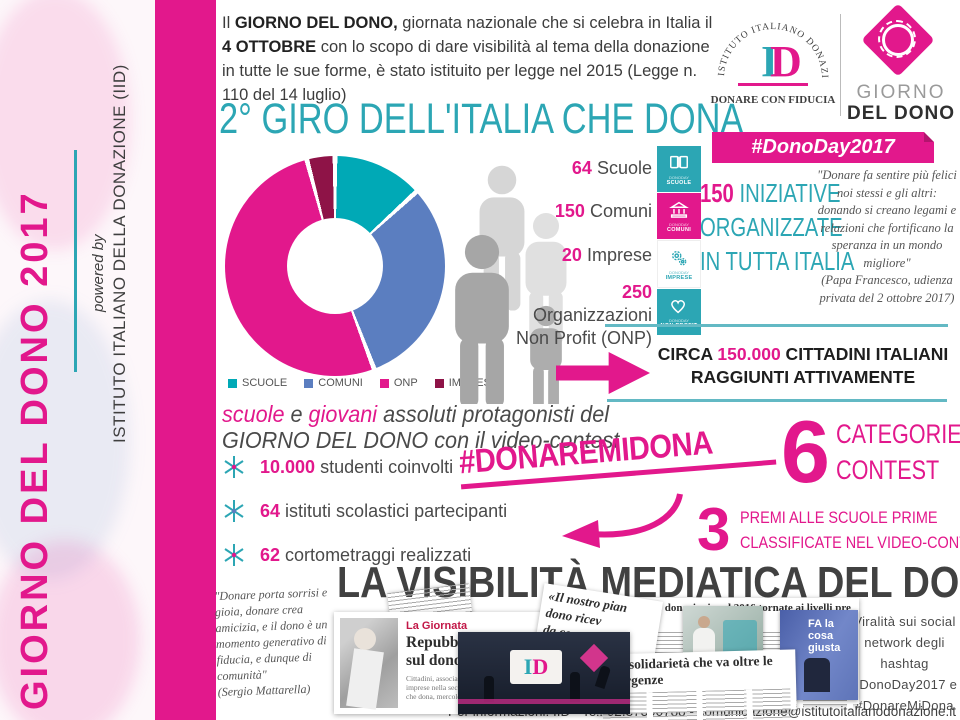 This screenshot has width=960, height=720. What do you see at coordinates (309, 383) in the screenshot?
I see `legend-swatch-comuni` at bounding box center [309, 383].